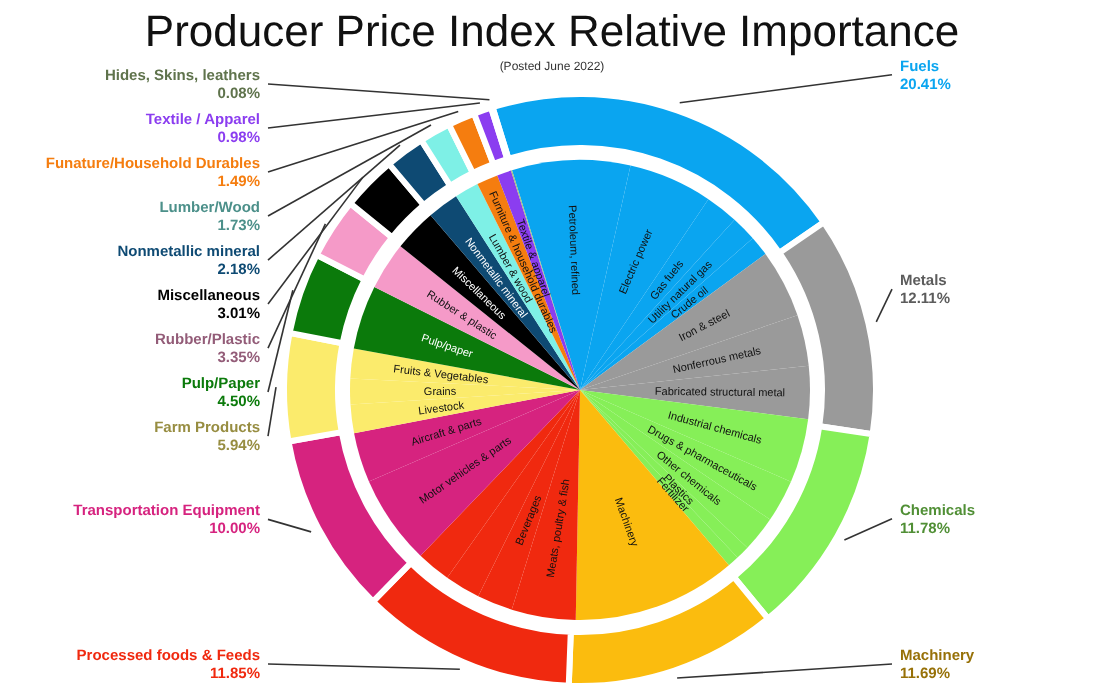  I want to click on chart-title: Producer Price Index Relative Importance, so click(552, 31).